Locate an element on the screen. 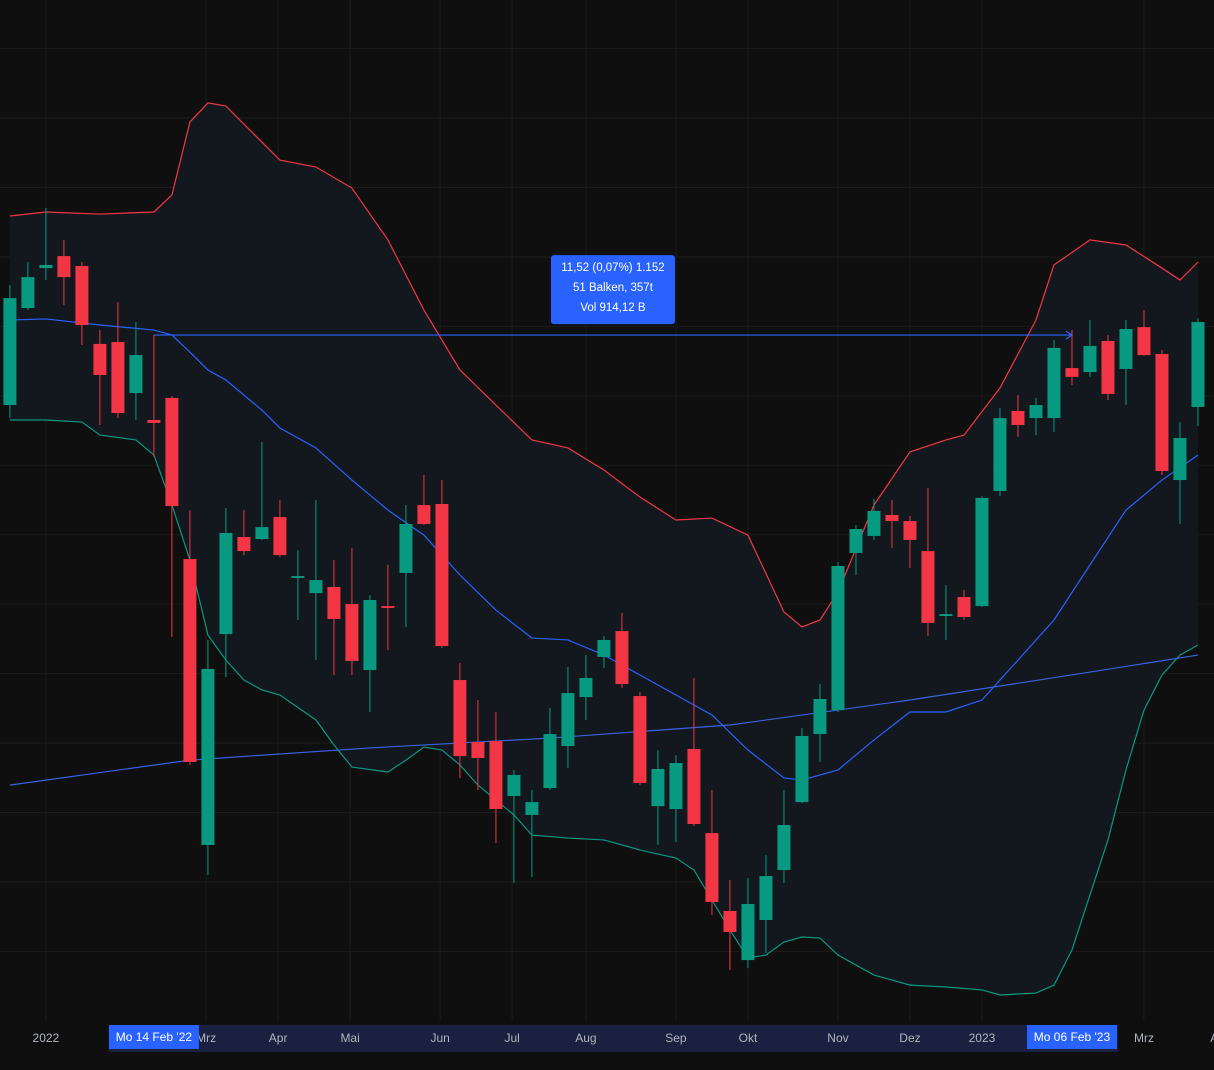 The height and width of the screenshot is (1070, 1214). measure-tooltip is located at coordinates (612, 290).